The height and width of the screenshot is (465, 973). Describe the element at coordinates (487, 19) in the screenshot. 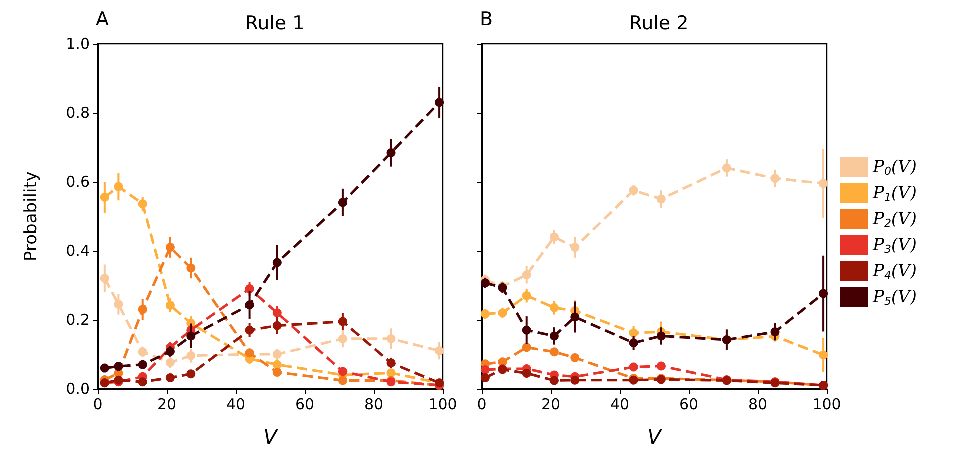

I see `text: B` at that location.